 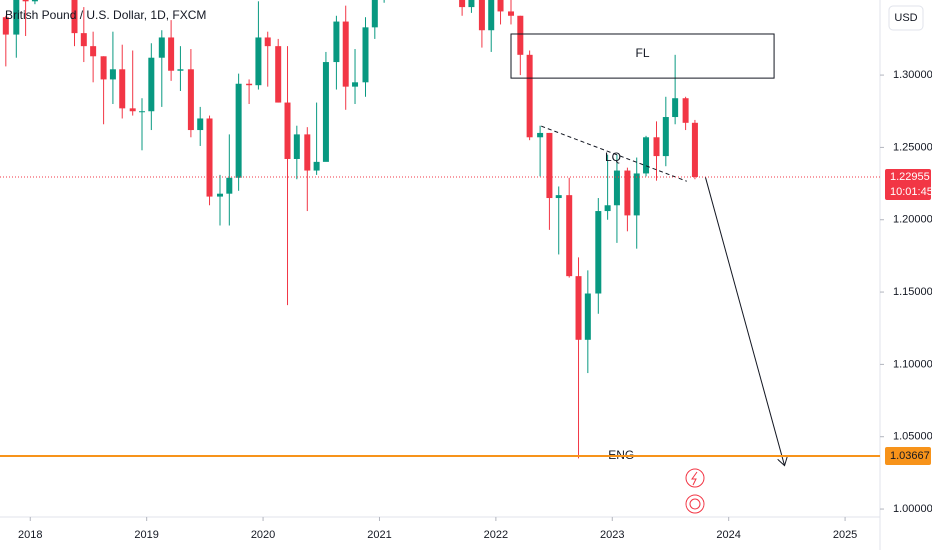 What do you see at coordinates (845, 535) in the screenshot?
I see `x-tick-label: 2025` at bounding box center [845, 535].